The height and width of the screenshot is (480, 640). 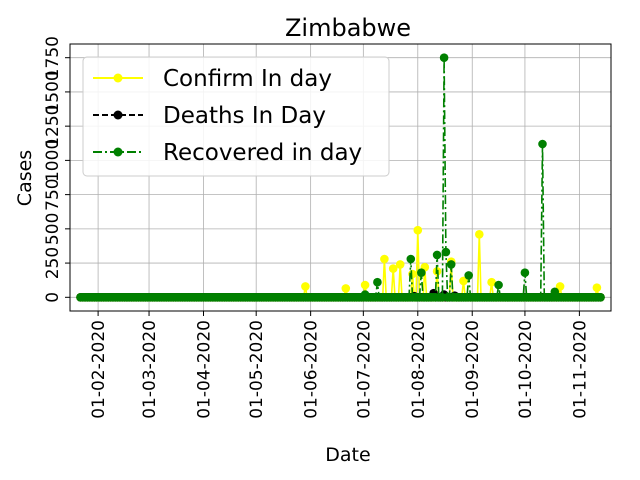 What do you see at coordinates (244, 116) in the screenshot?
I see `legend-label: Deaths In Day` at bounding box center [244, 116].